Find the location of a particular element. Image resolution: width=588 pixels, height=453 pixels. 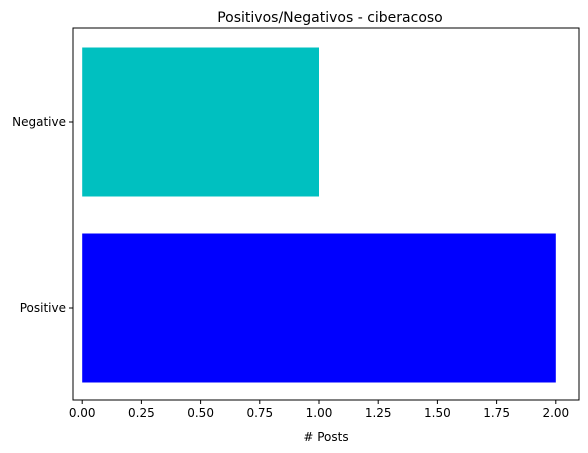

y-axis: Positive Negative is located at coordinates (42, 215).